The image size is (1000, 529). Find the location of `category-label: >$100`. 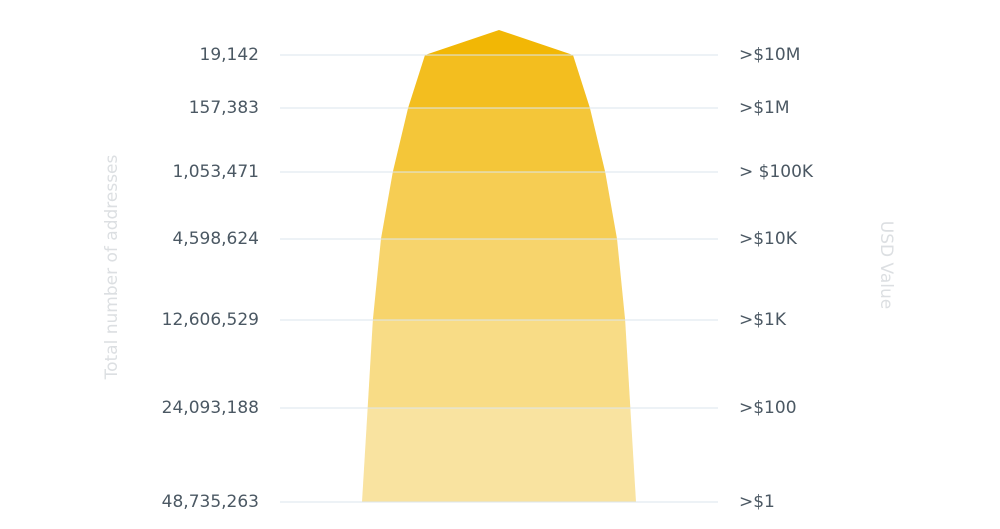

category-label: >$100 is located at coordinates (768, 408).